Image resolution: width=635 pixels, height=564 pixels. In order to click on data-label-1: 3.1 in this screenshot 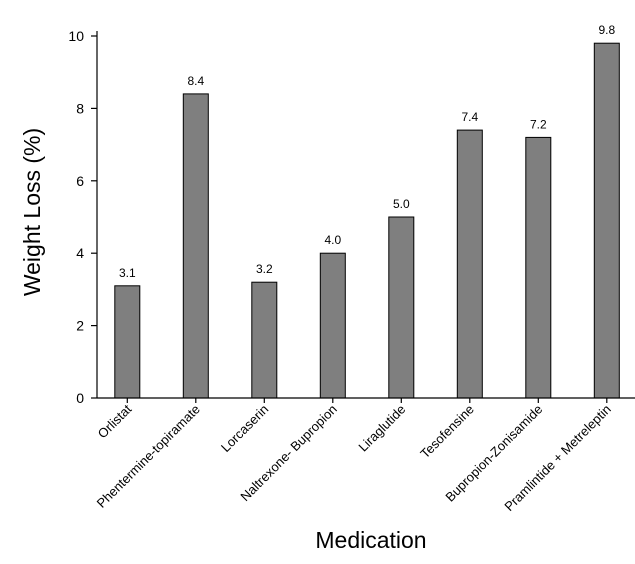, I will do `click(127, 273)`.